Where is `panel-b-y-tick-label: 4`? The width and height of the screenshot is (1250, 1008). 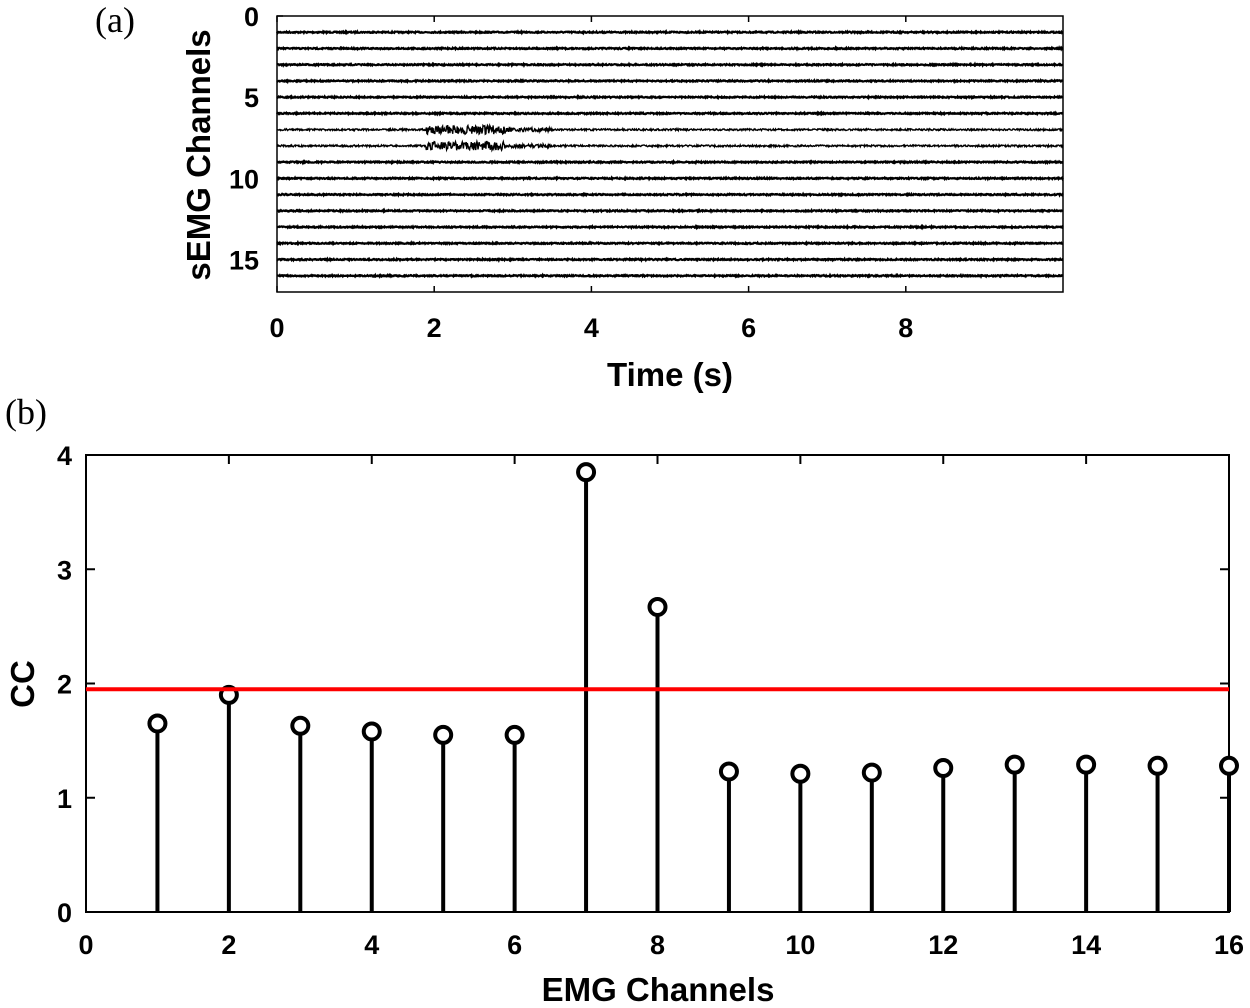
panel-b-y-tick-label: 4 is located at coordinates (64, 456).